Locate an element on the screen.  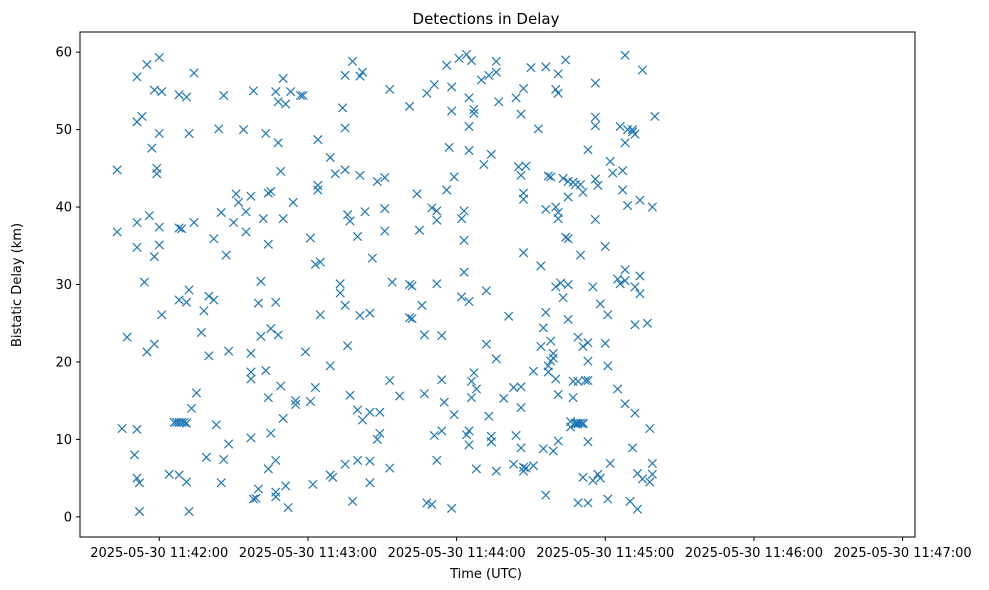
x-tick-label: 2025-05-30 11:42:00 is located at coordinates (159, 553).